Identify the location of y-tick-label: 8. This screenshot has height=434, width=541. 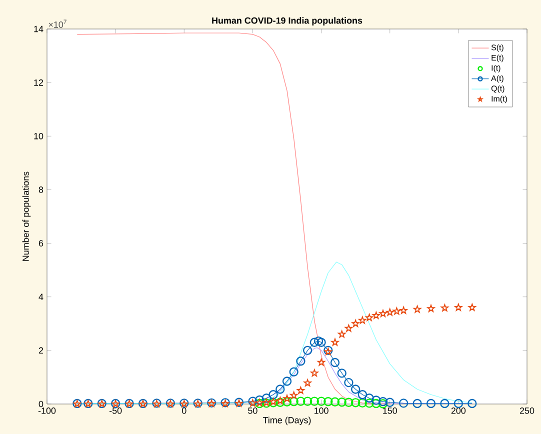
(41, 189).